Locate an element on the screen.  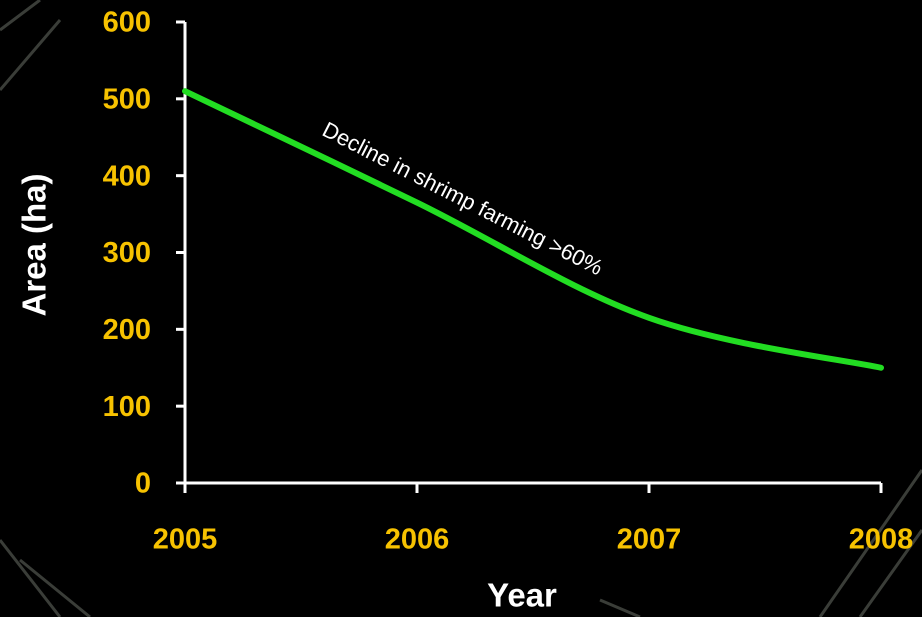
y-tick-label: 400 is located at coordinates (127, 176).